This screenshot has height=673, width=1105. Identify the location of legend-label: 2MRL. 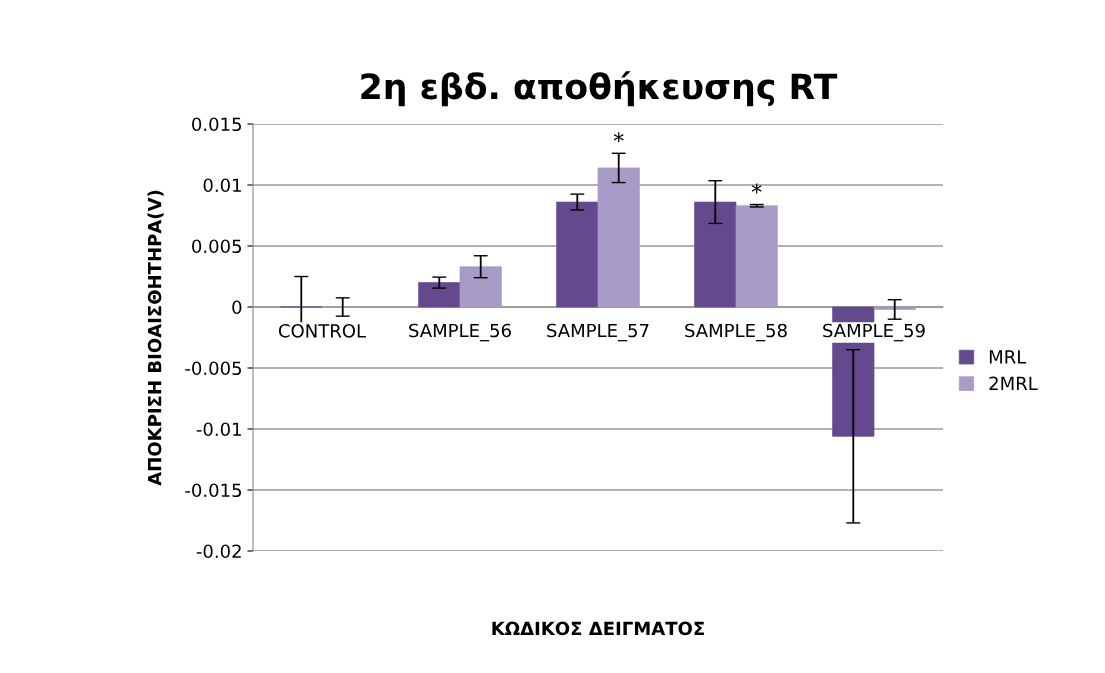
(1013, 383).